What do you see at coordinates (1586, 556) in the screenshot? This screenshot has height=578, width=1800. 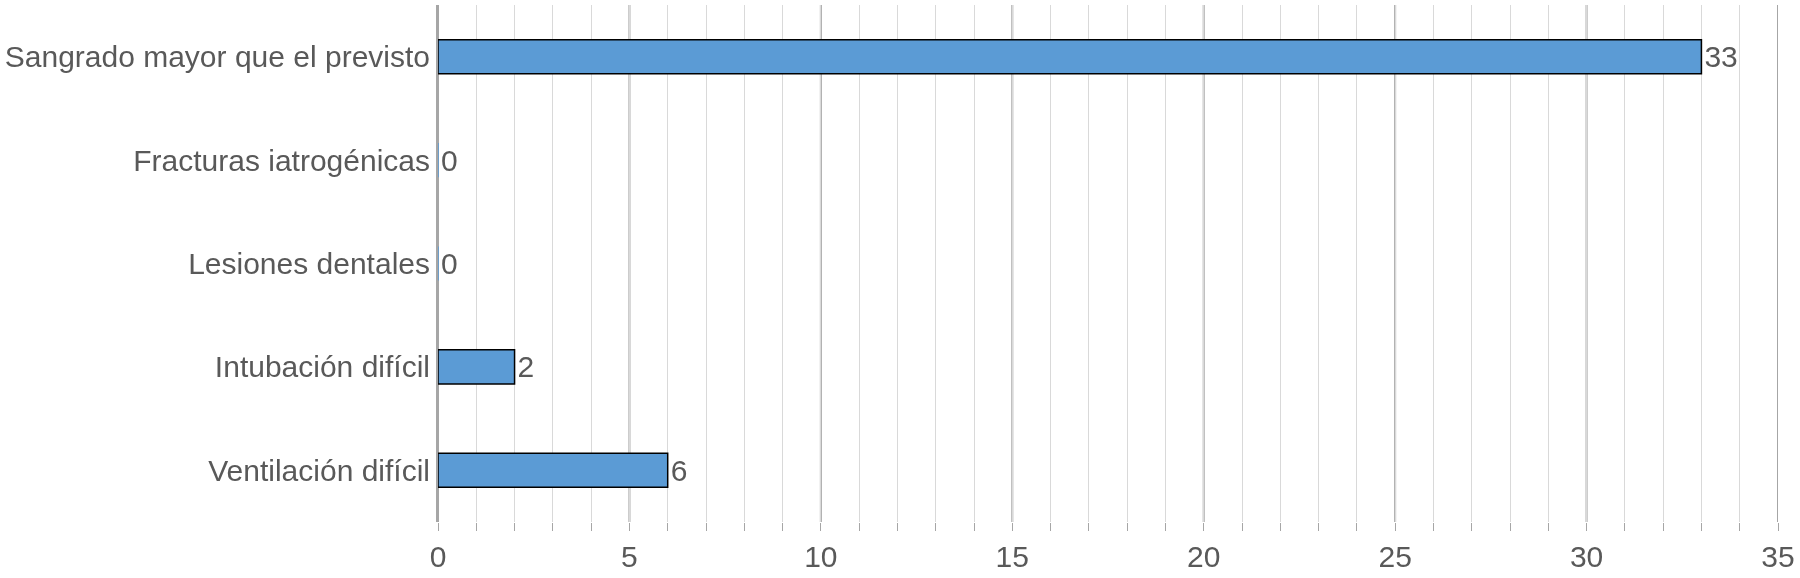 I see `x-tick-label: 30` at bounding box center [1586, 556].